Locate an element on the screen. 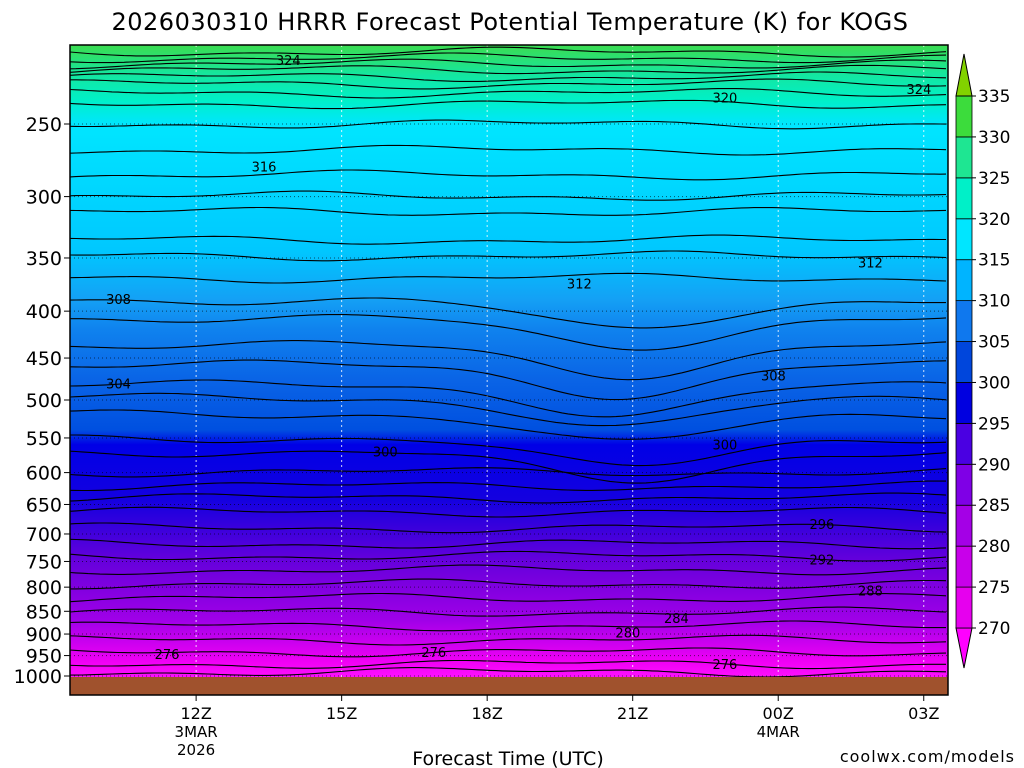  colorbar-label: 285 is located at coordinates (994, 506).